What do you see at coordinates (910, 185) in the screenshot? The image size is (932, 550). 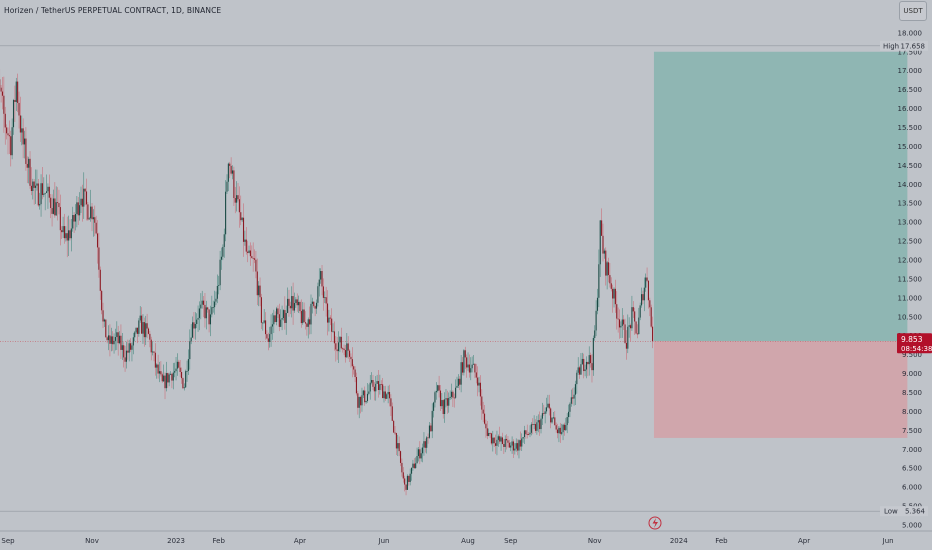 I see `price-tick-label: 14.000` at bounding box center [910, 185].